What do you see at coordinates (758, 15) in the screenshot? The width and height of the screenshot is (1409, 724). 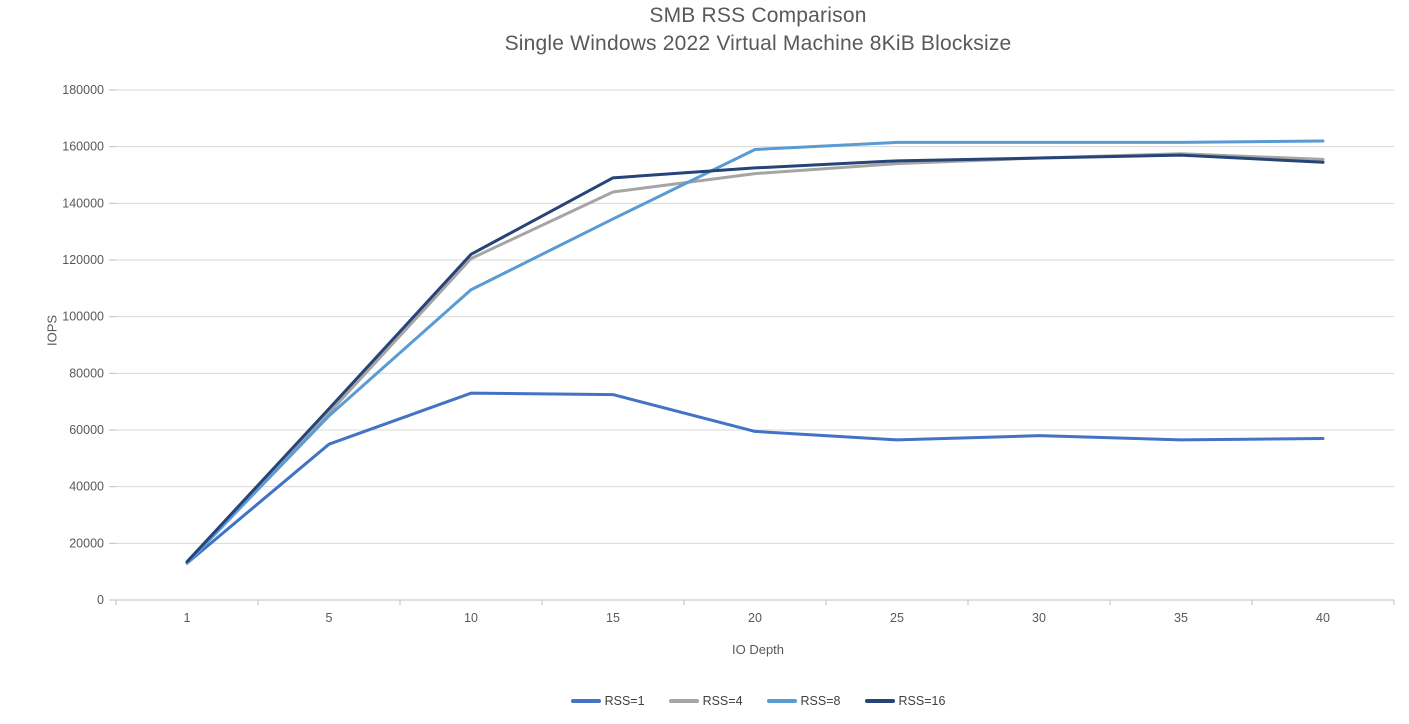 I see `chart-title: SMB RSS Comparison` at bounding box center [758, 15].